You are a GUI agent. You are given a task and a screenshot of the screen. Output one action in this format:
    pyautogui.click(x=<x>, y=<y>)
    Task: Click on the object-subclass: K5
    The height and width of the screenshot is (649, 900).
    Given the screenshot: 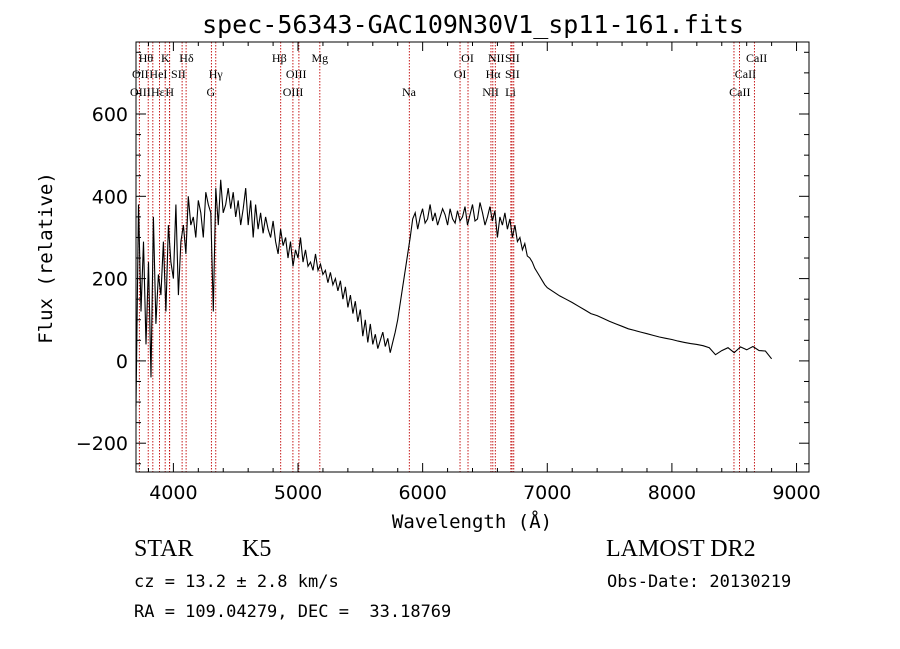 What is the action you would take?
    pyautogui.click(x=257, y=549)
    